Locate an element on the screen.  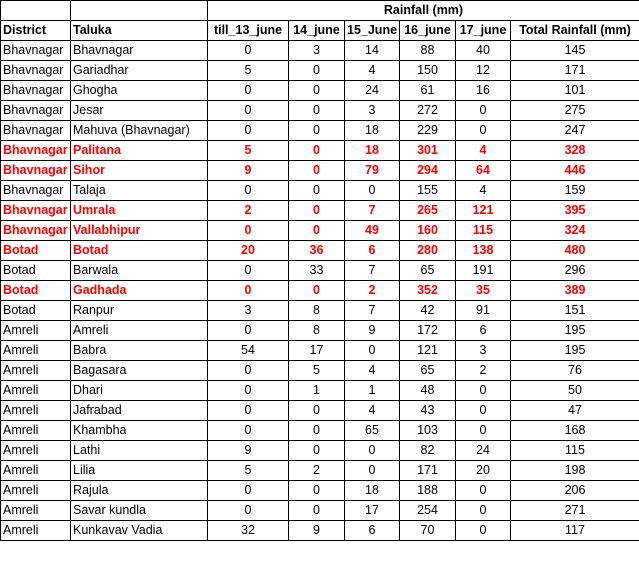
june-15-cell: 79 is located at coordinates (372, 170).